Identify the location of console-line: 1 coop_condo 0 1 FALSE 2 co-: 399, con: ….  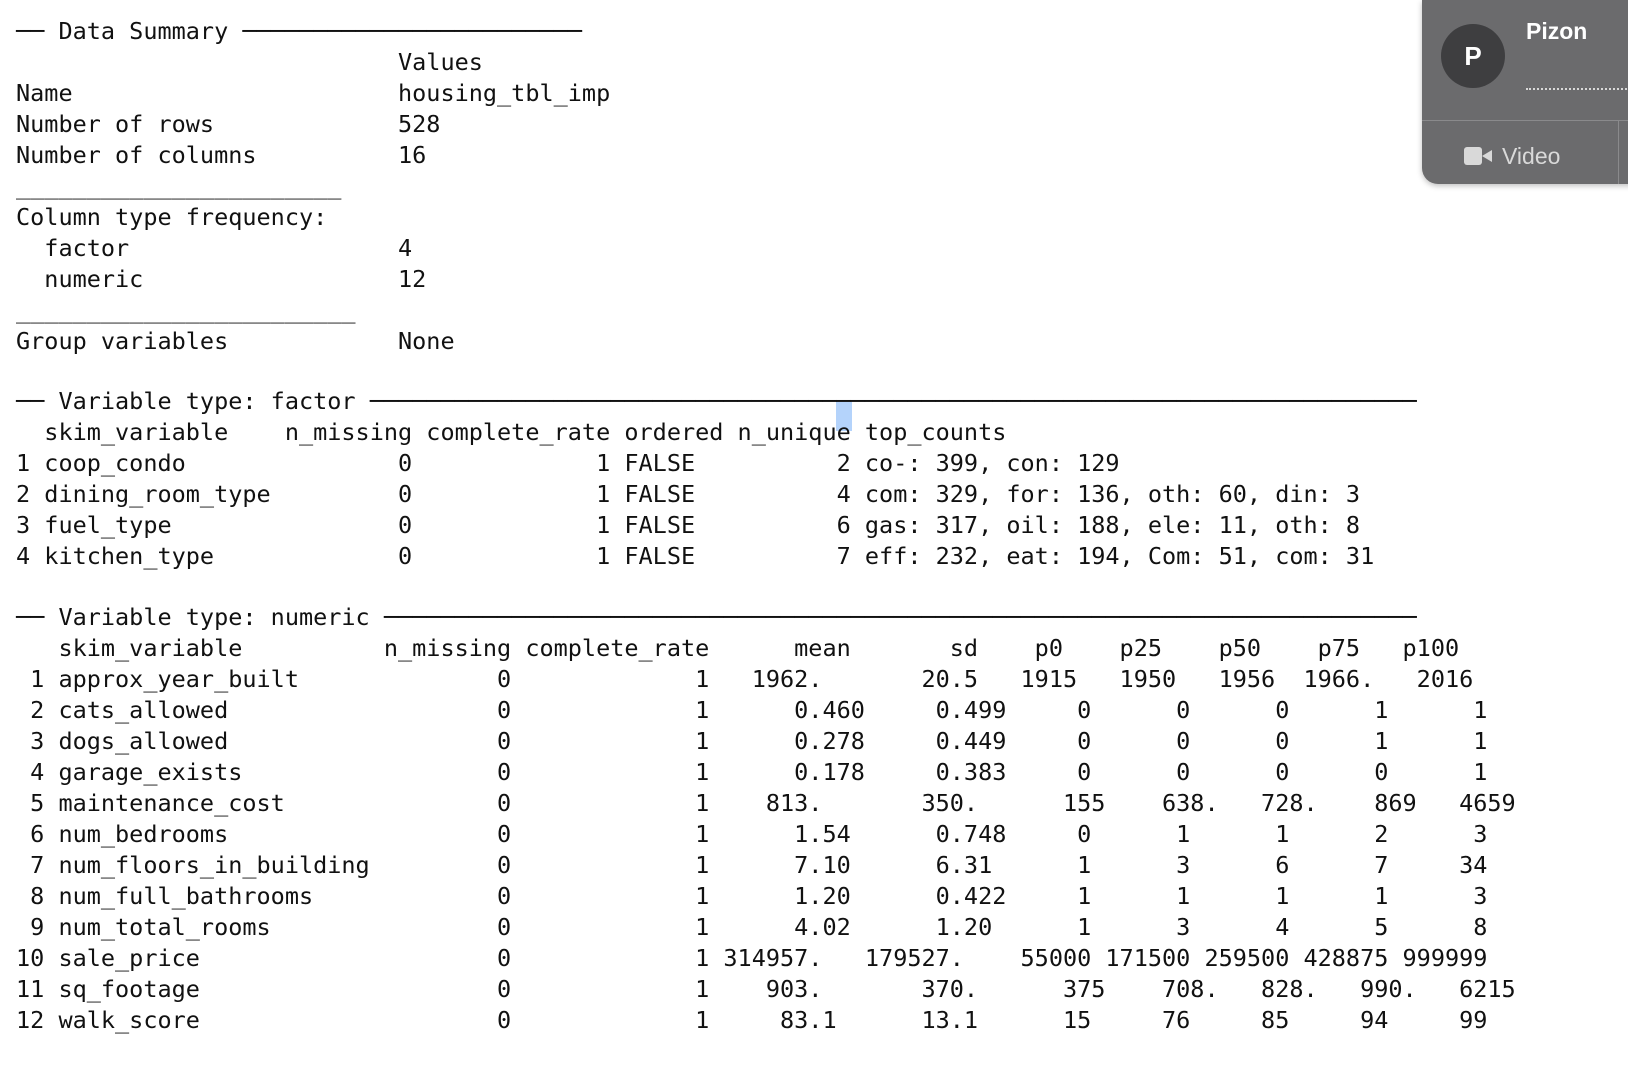
(568, 463).